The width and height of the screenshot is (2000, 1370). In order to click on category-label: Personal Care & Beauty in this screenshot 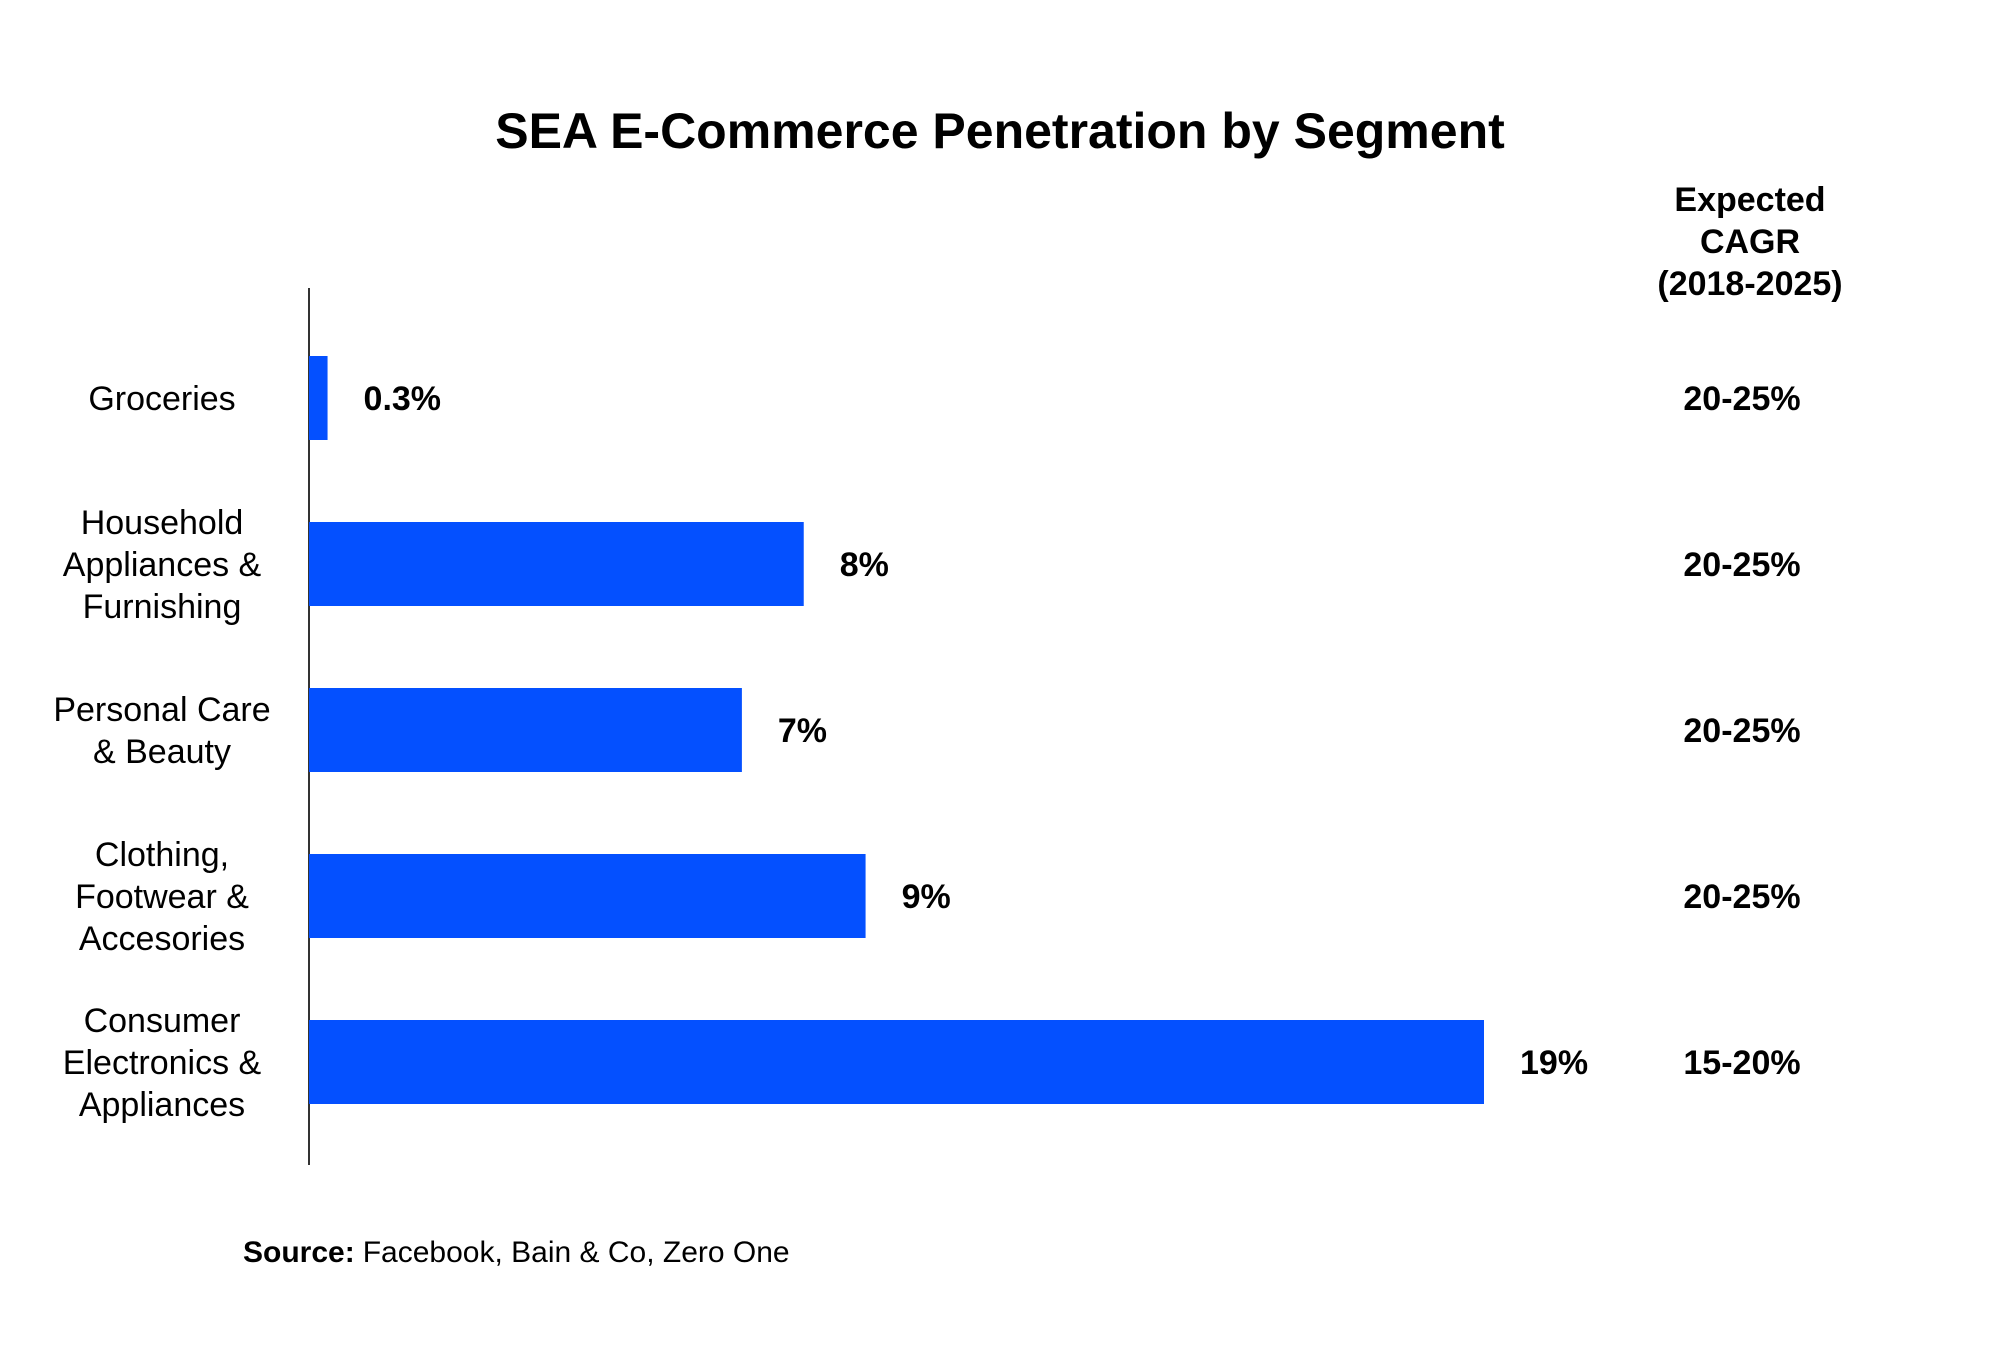, I will do `click(161, 731)`.